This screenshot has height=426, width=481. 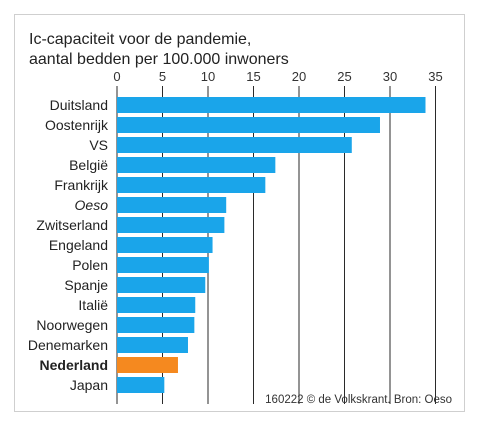 What do you see at coordinates (152, 345) in the screenshot?
I see `bar-denemarken` at bounding box center [152, 345].